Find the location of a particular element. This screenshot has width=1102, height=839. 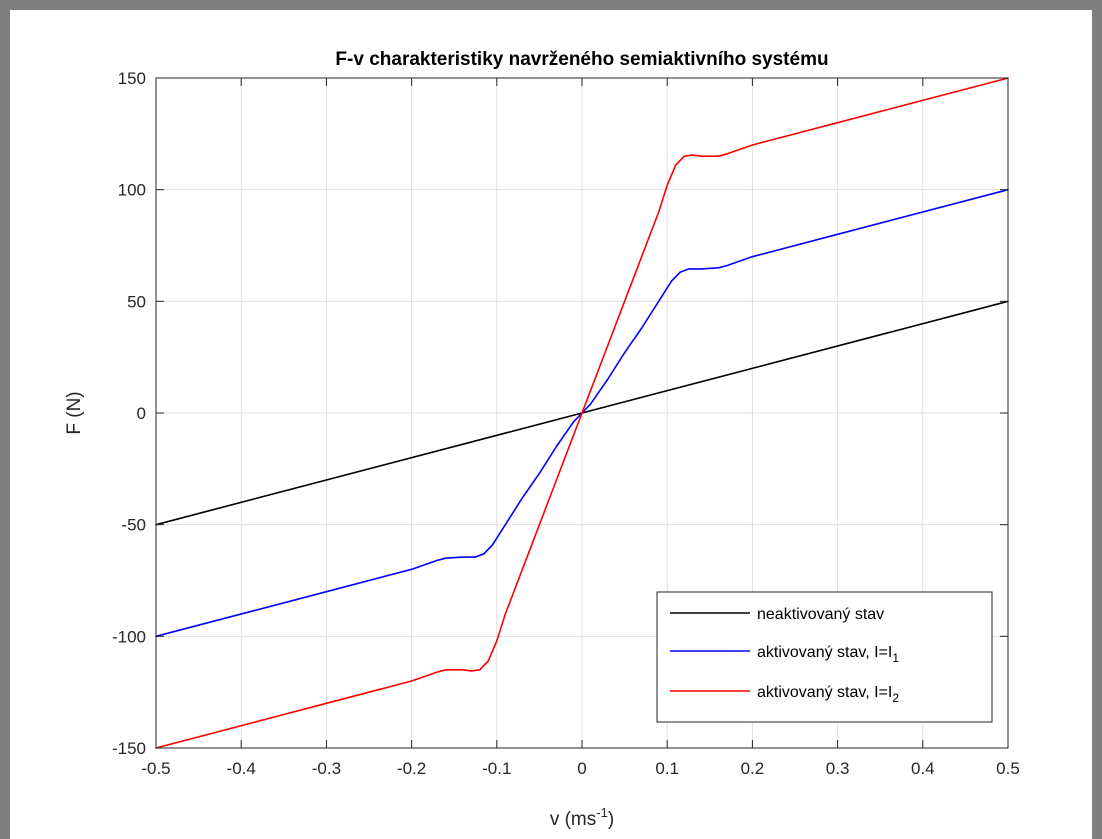

x-tick-label: 0.5 is located at coordinates (1008, 768).